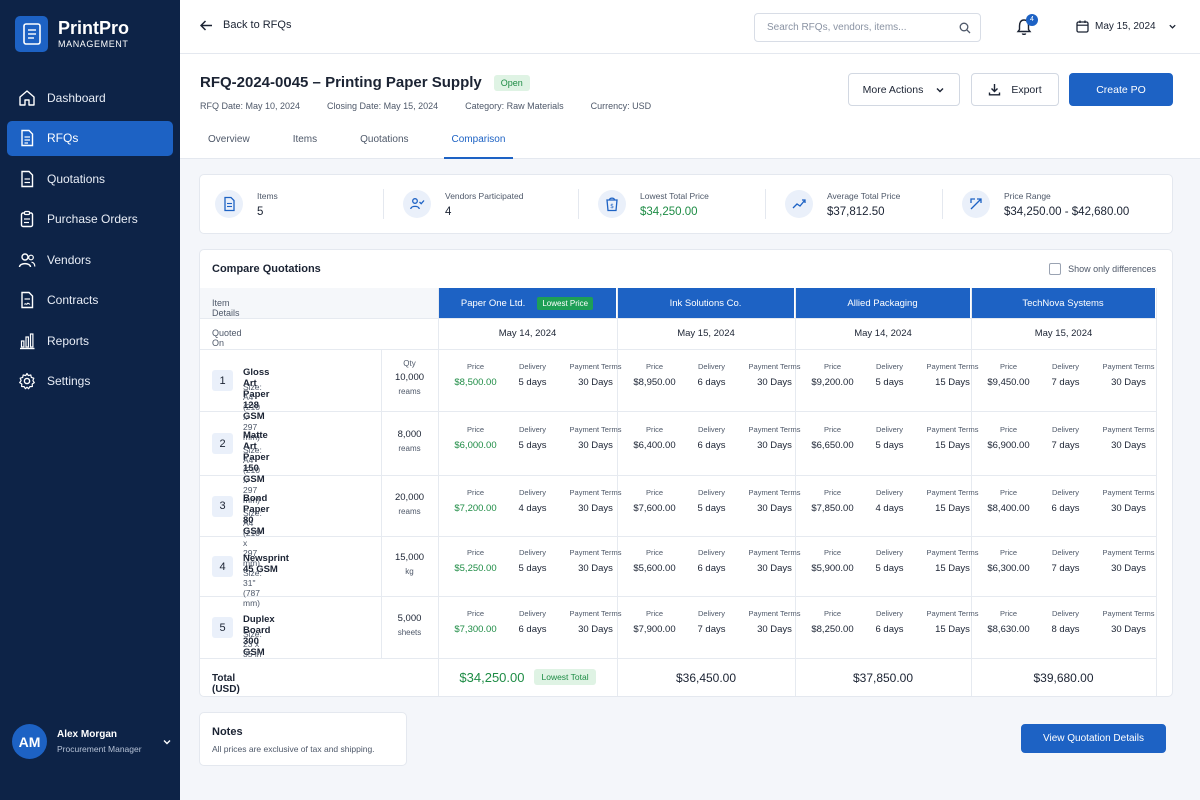  I want to click on quote-delivery: 5 days, so click(889, 445).